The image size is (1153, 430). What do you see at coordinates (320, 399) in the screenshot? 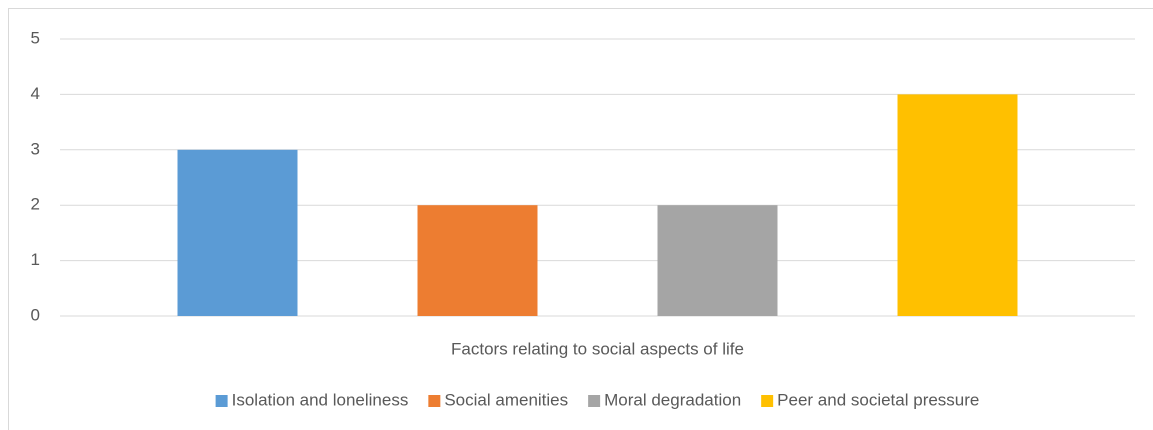
I see `legend-label: Isolation and loneliness` at bounding box center [320, 399].